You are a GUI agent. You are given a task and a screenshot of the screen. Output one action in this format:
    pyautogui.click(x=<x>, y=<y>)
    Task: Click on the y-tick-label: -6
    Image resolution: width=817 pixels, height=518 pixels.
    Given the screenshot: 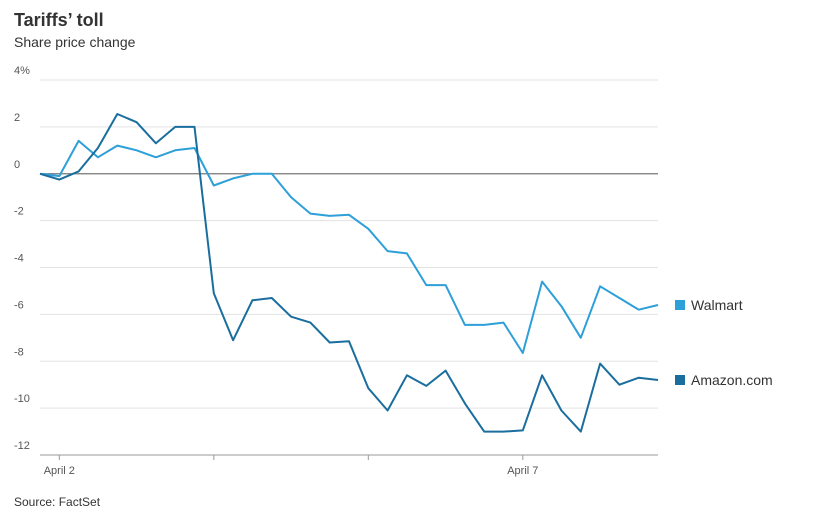 What is the action you would take?
    pyautogui.click(x=19, y=305)
    